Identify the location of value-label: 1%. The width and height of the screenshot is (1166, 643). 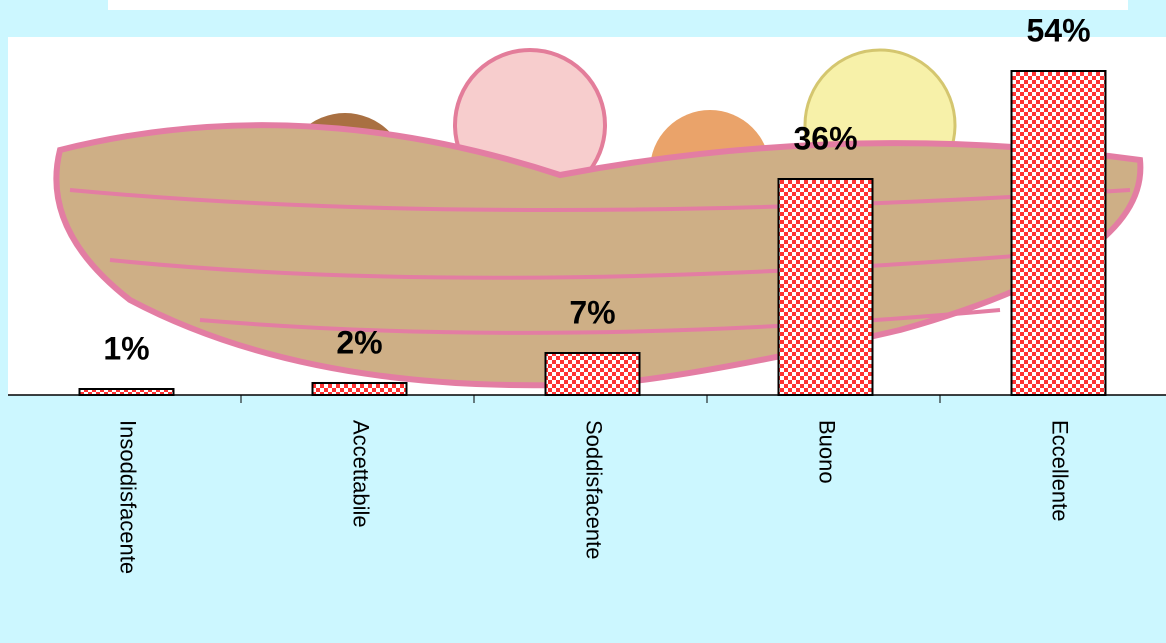
(126, 348).